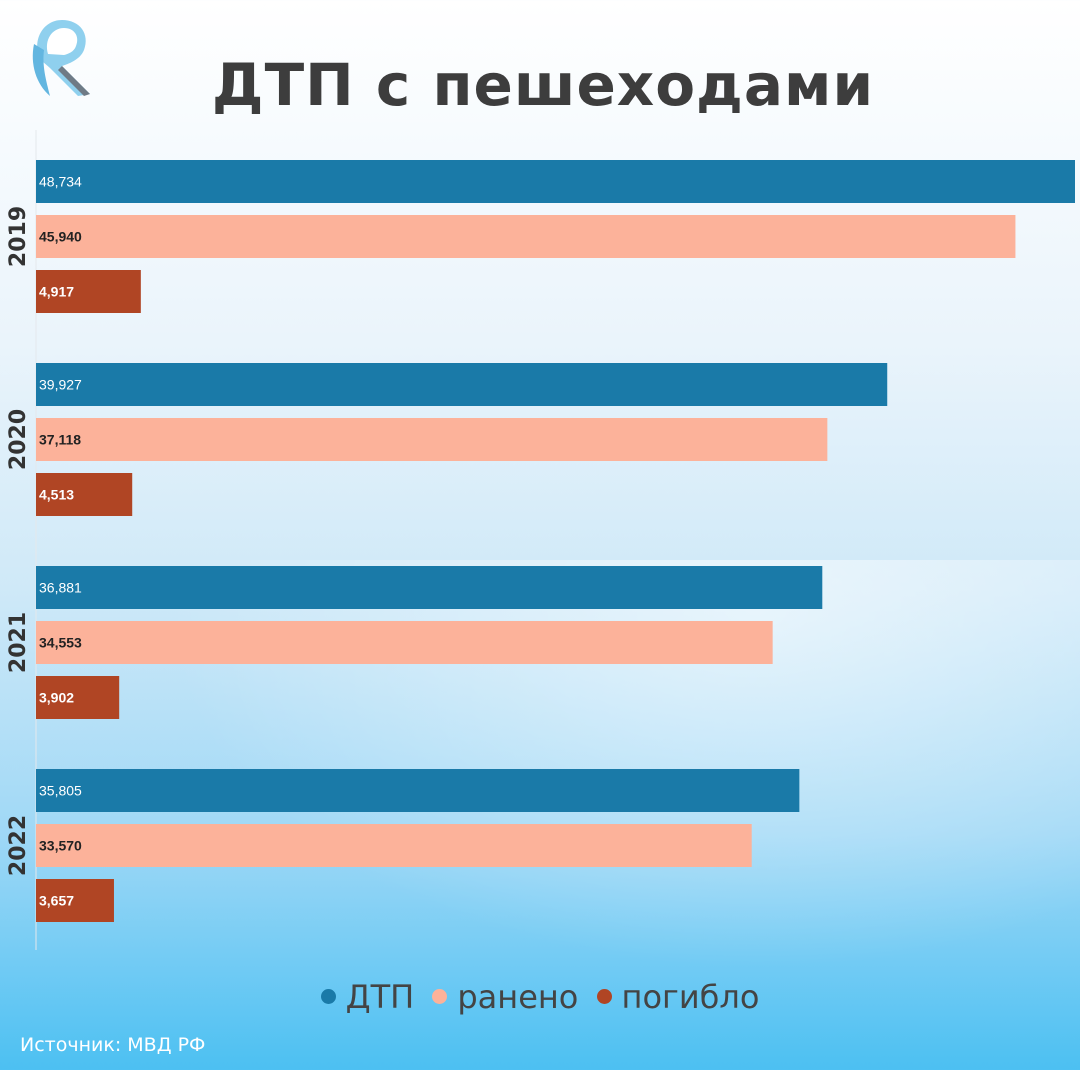 This screenshot has width=1080, height=1070. Describe the element at coordinates (555, 181) in the screenshot. I see `bar-2019-dtp` at that location.